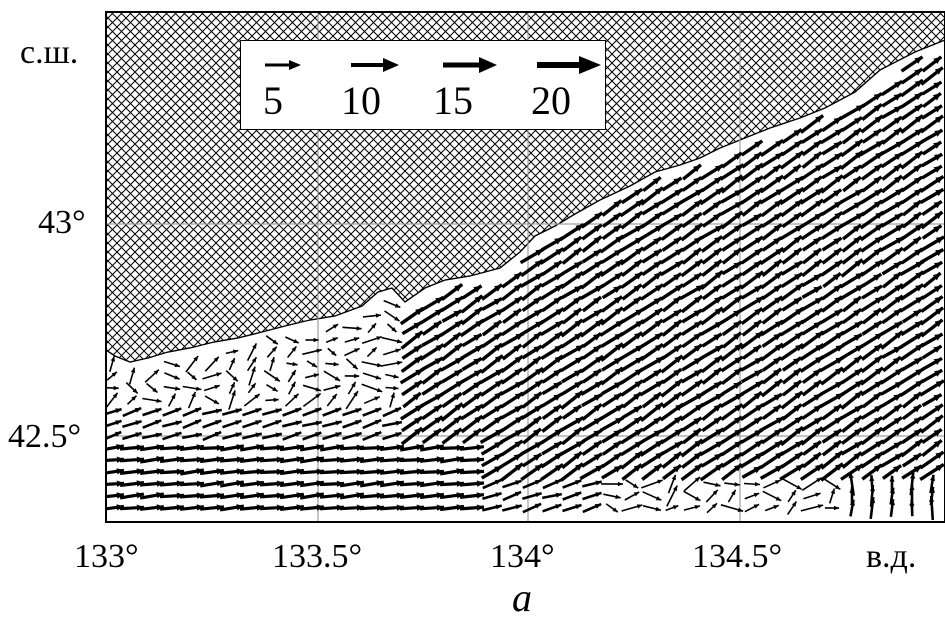  What do you see at coordinates (291, 87) in the screenshot?
I see `legend-item-5: 5` at bounding box center [291, 87].